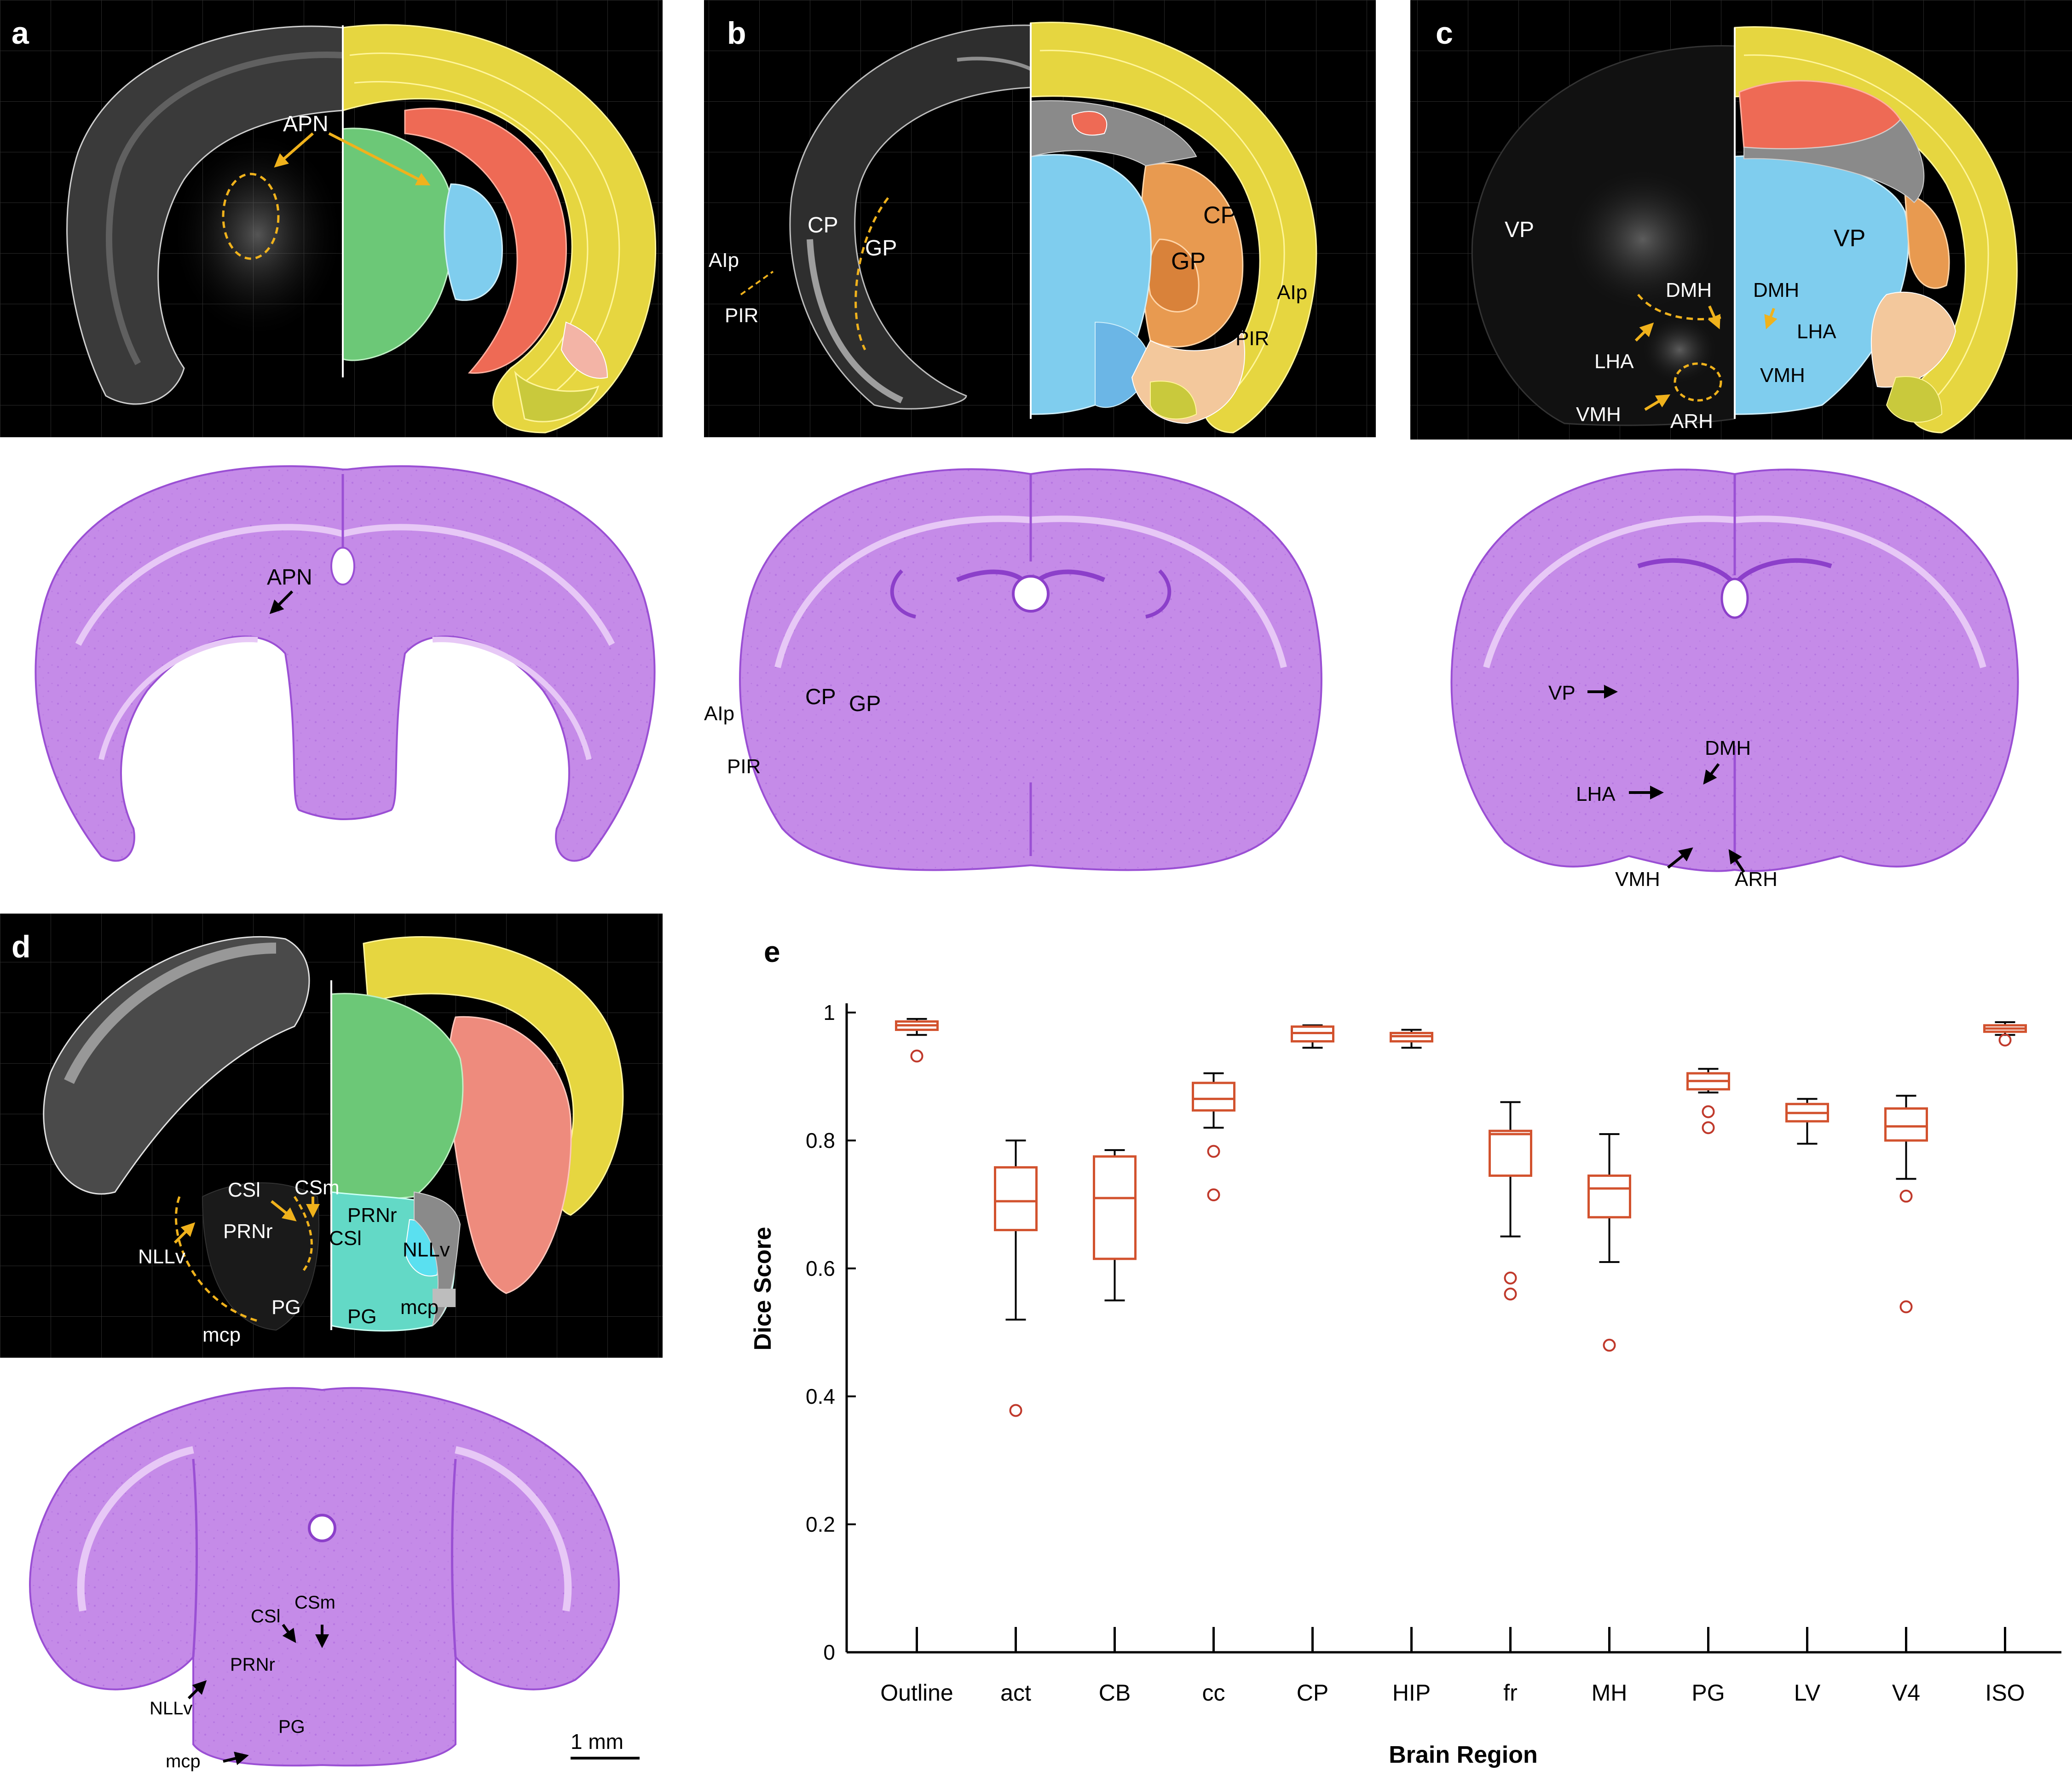 The height and width of the screenshot is (1777, 2072). What do you see at coordinates (1734, 680) in the screenshot?
I see `panel-c-nissl: VP DMH LHA VMH ARH` at bounding box center [1734, 680].